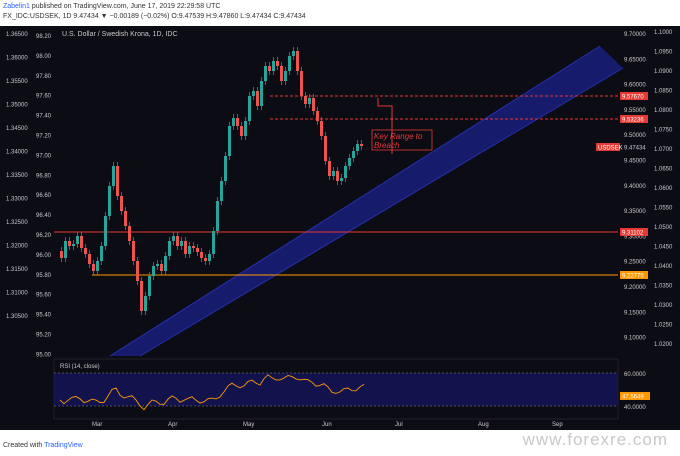  Describe the element at coordinates (44, 156) in the screenshot. I see `mid-axis-tick: 97.00` at that location.